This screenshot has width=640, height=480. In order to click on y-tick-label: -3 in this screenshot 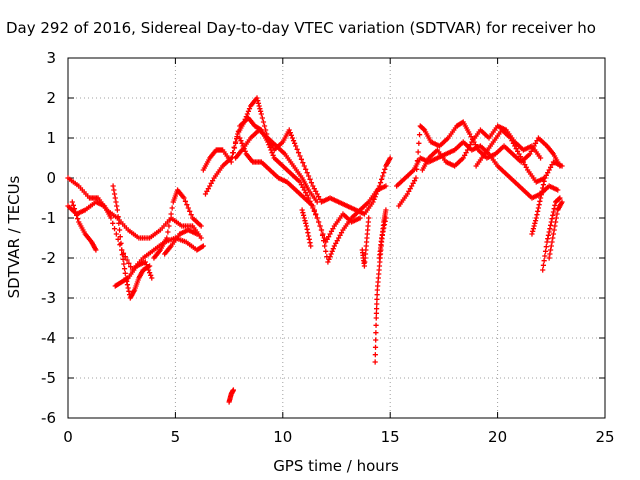, I will do `click(48, 298)`.